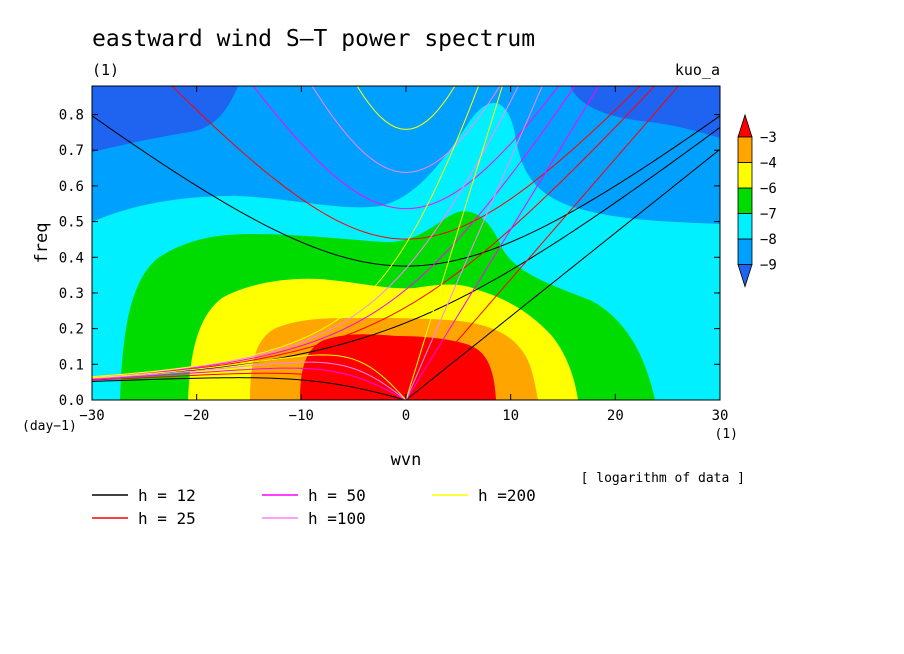  What do you see at coordinates (71, 116) in the screenshot?
I see `y-tick-label: 0.8` at bounding box center [71, 116].